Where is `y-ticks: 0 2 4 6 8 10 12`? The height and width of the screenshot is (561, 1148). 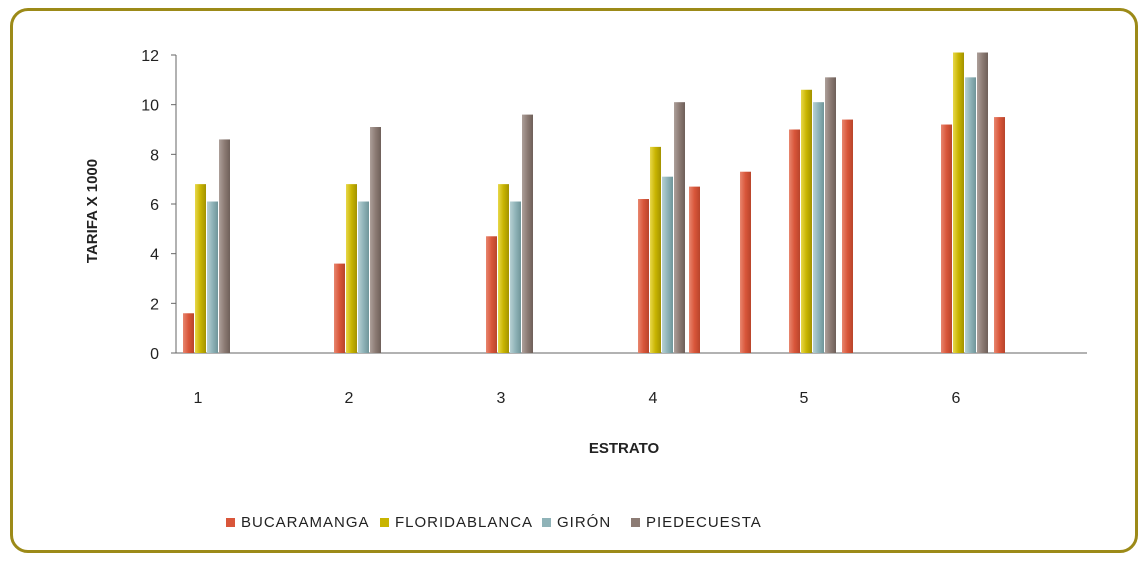
y-ticks: 0 2 4 6 8 10 12 is located at coordinates (158, 205).